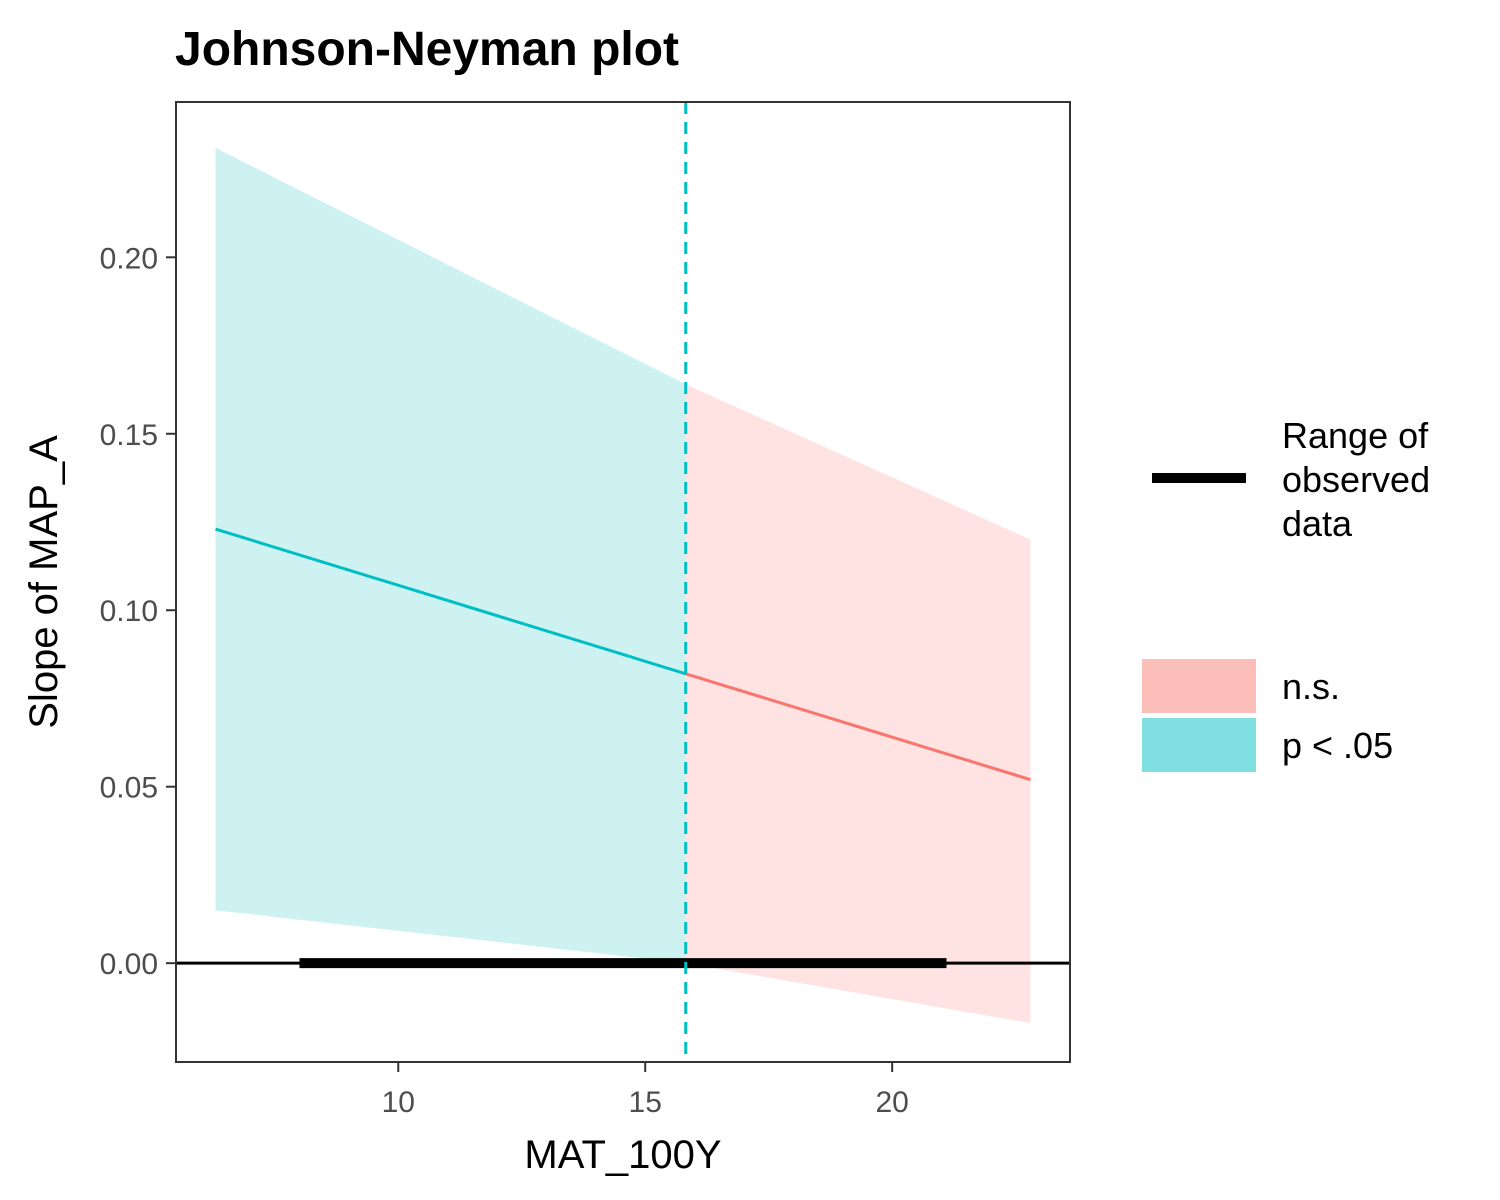 This screenshot has width=1500, height=1200. Describe the element at coordinates (892, 1102) in the screenshot. I see `x-tick-label: 20` at that location.